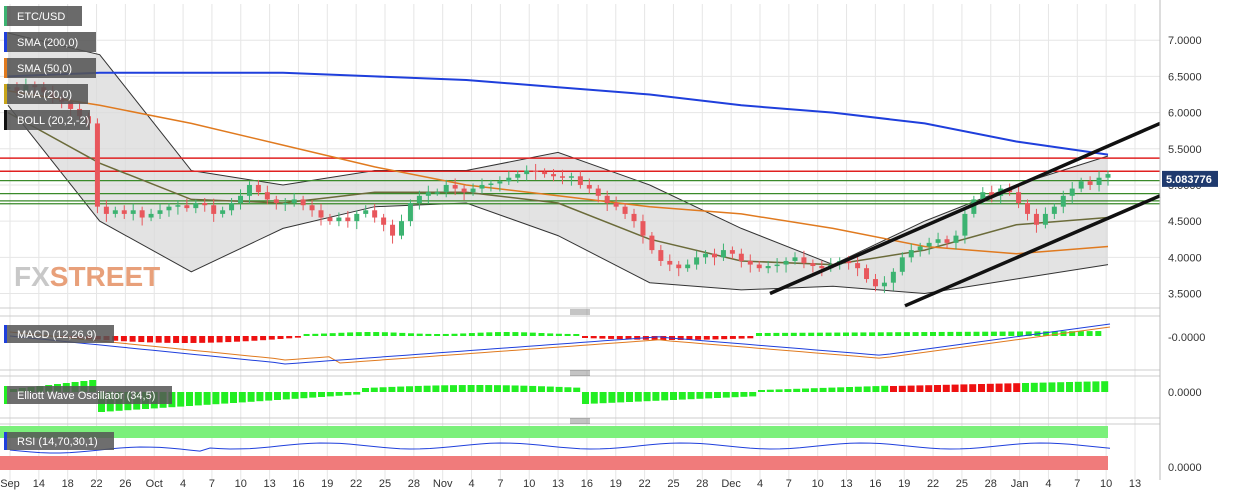 The width and height of the screenshot is (1244, 496). I want to click on legend-item: ETC/USD, so click(43, 16).